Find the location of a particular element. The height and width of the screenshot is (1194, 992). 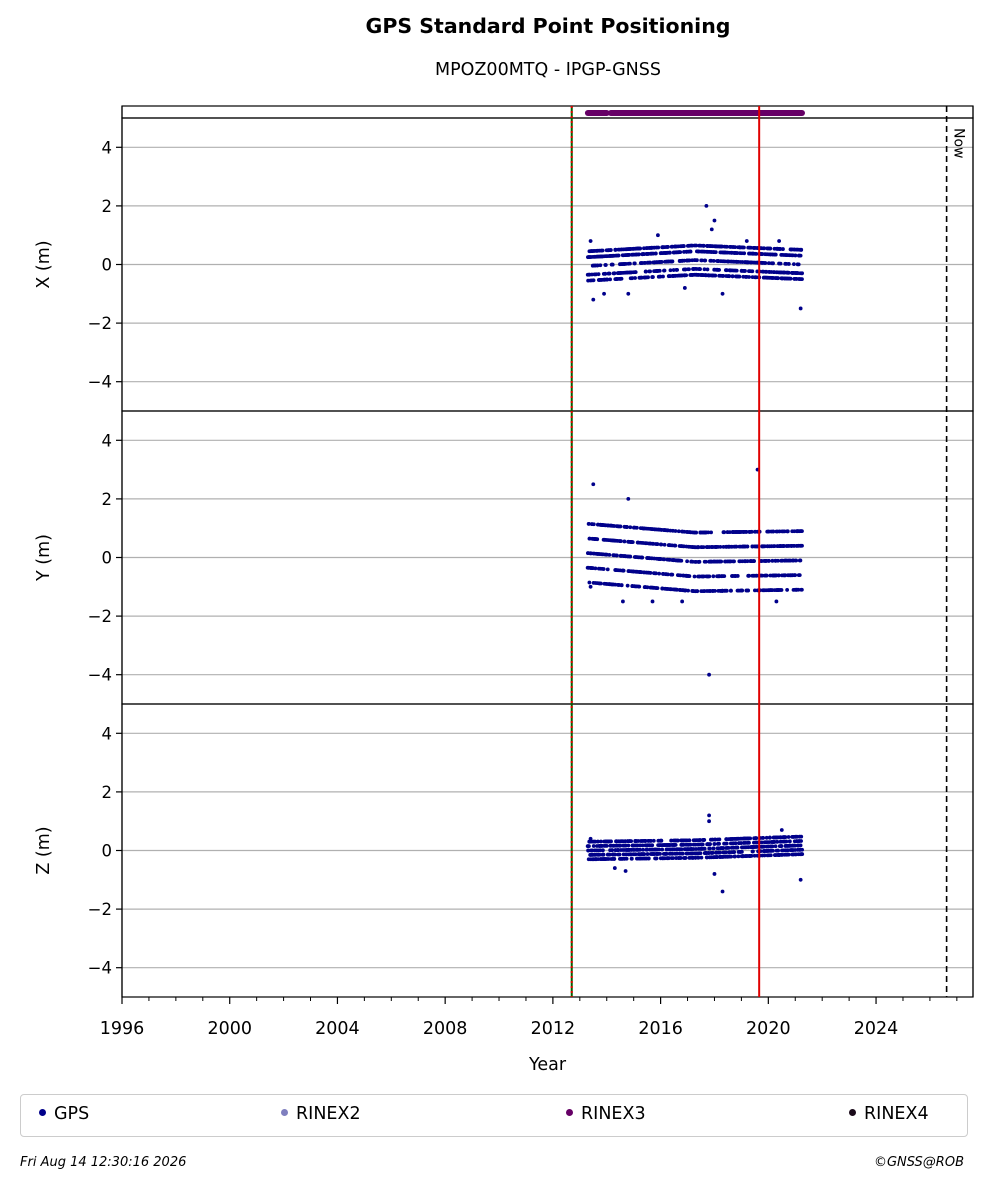

xtick-label-1: 2000 is located at coordinates (229, 1029).